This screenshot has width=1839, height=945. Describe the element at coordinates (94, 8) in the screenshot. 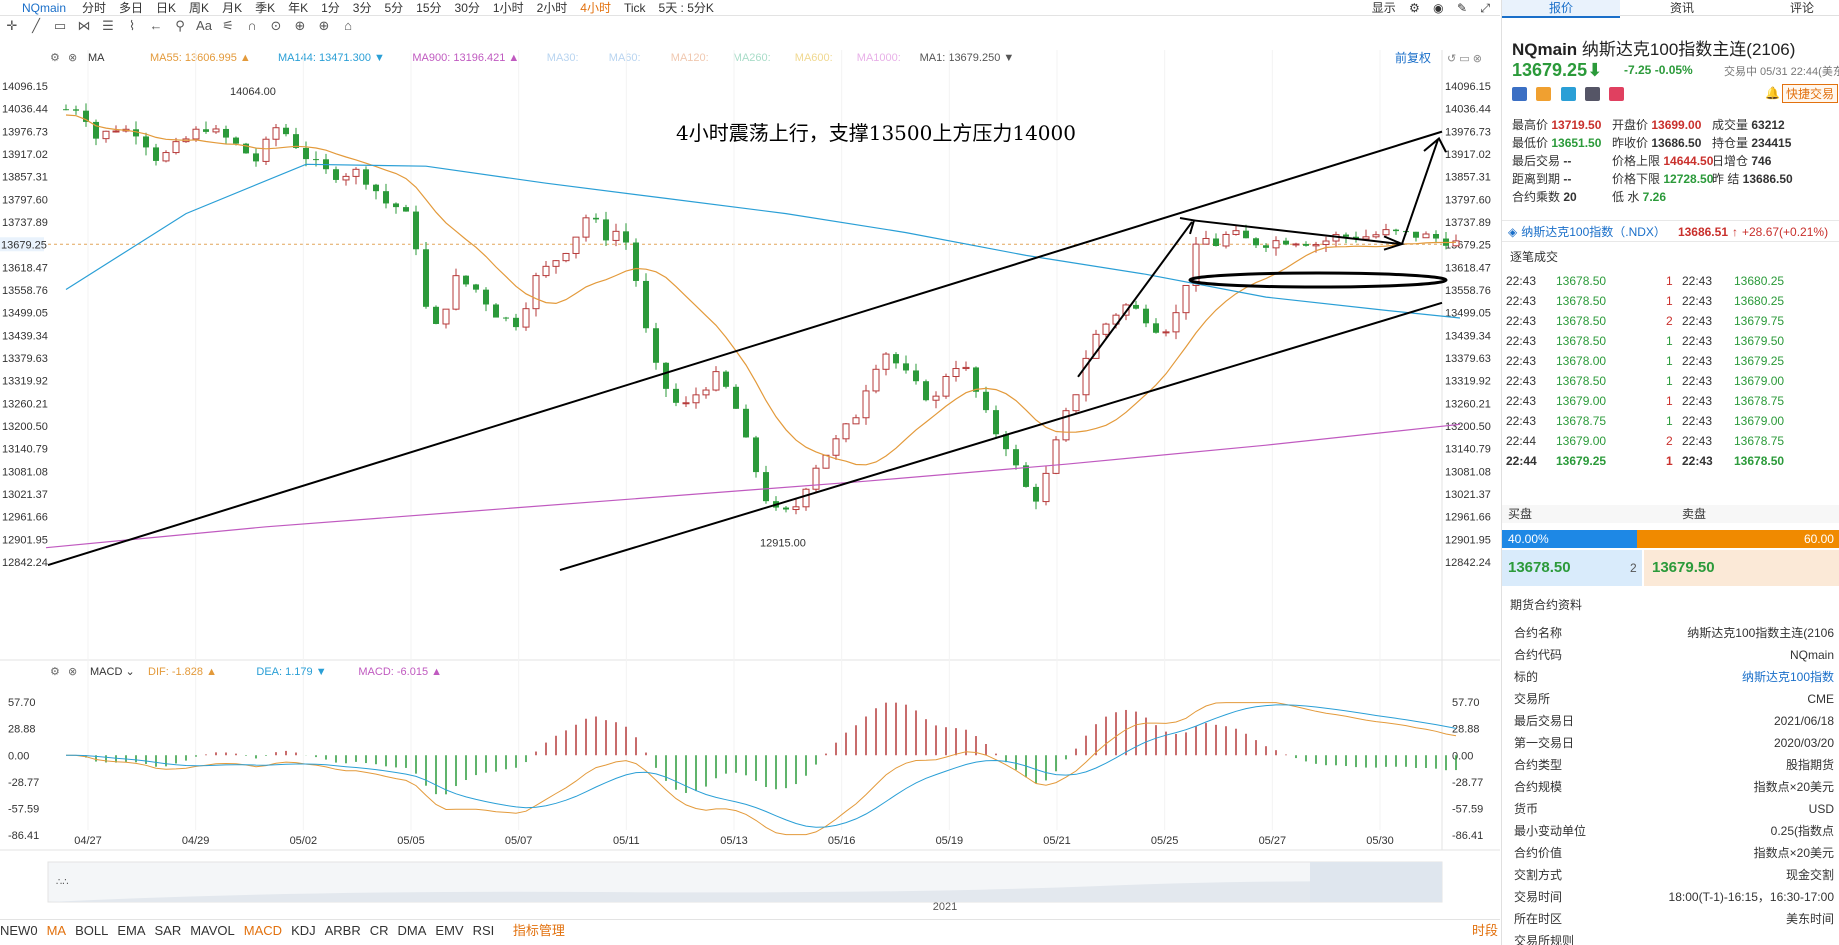

I see `timeframe-0: 分时` at that location.